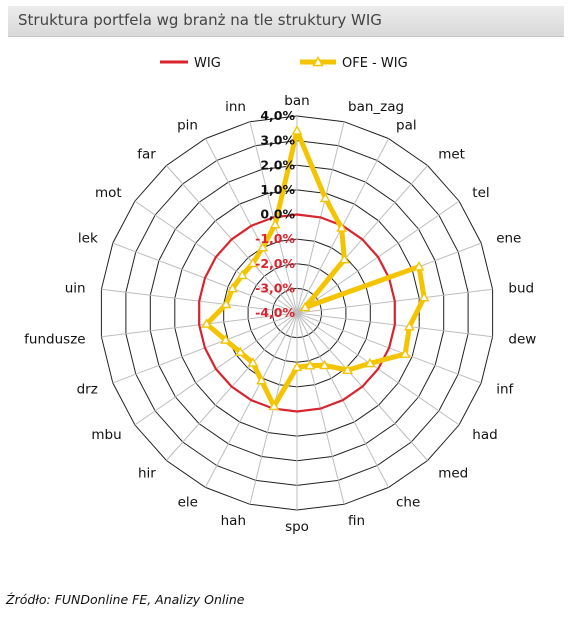  I want to click on point-ofe-wig-mbu, so click(240, 351).